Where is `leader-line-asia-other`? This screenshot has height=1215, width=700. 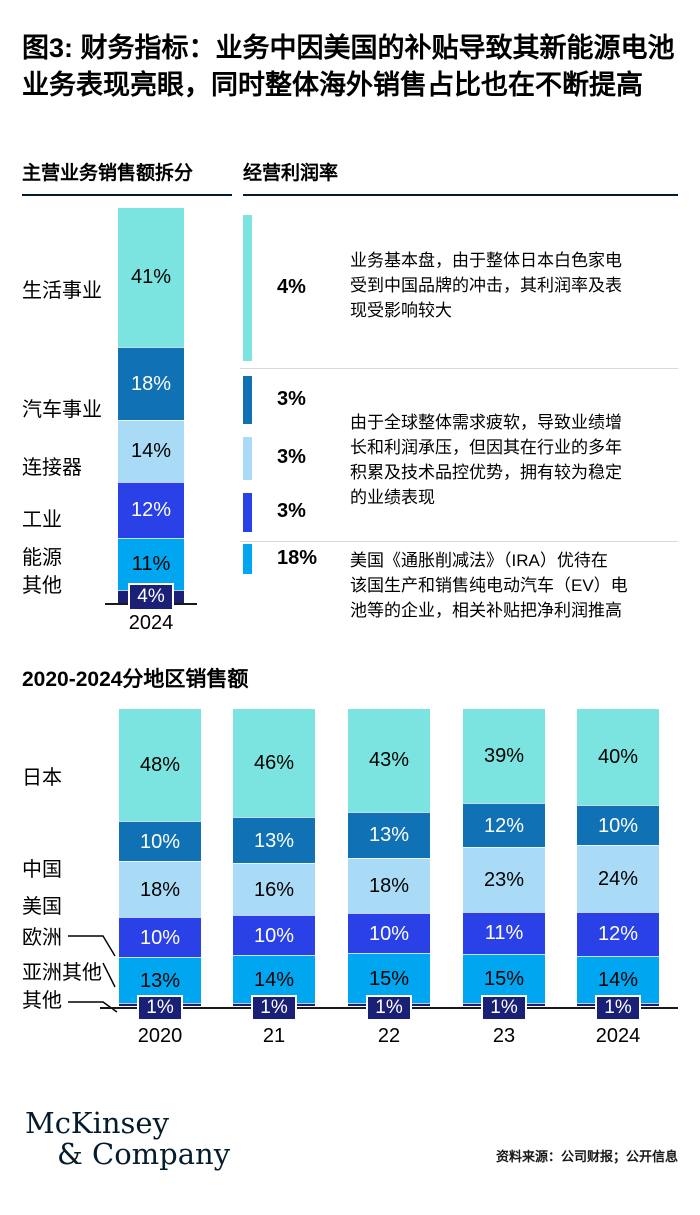 leader-line-asia-other is located at coordinates (109, 975).